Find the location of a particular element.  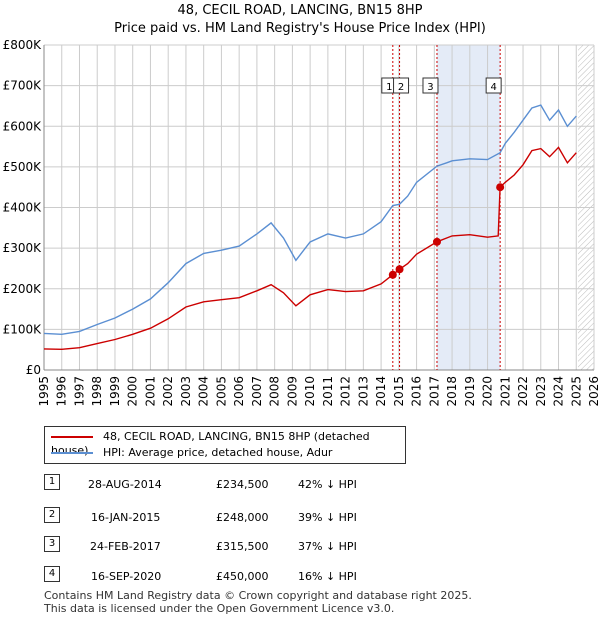

legend-item-hpi: HPI: Average price, detached house, Adur is located at coordinates (191, 453).